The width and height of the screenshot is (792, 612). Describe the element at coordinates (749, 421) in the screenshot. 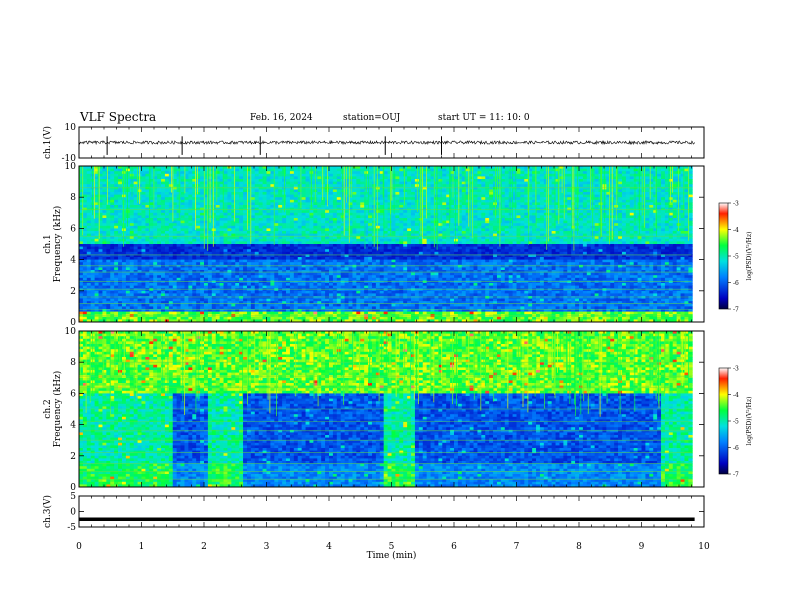

I see `colorbar-2-label: log(PSD)(V²/Hz)` at that location.